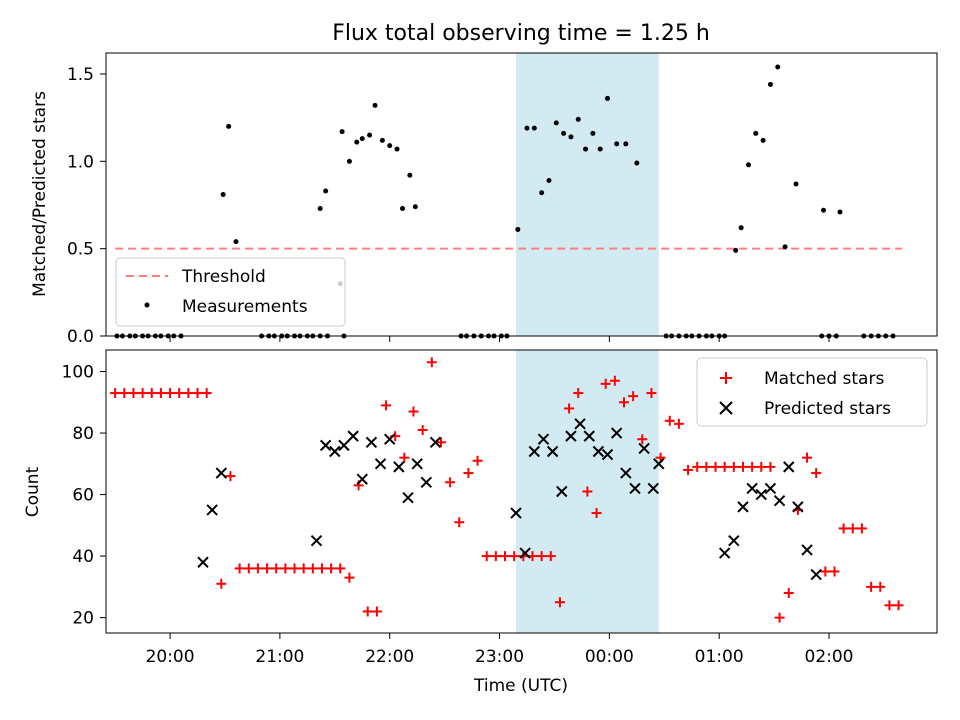  What do you see at coordinates (587, 194) in the screenshot?
I see `observing-window-top` at bounding box center [587, 194].